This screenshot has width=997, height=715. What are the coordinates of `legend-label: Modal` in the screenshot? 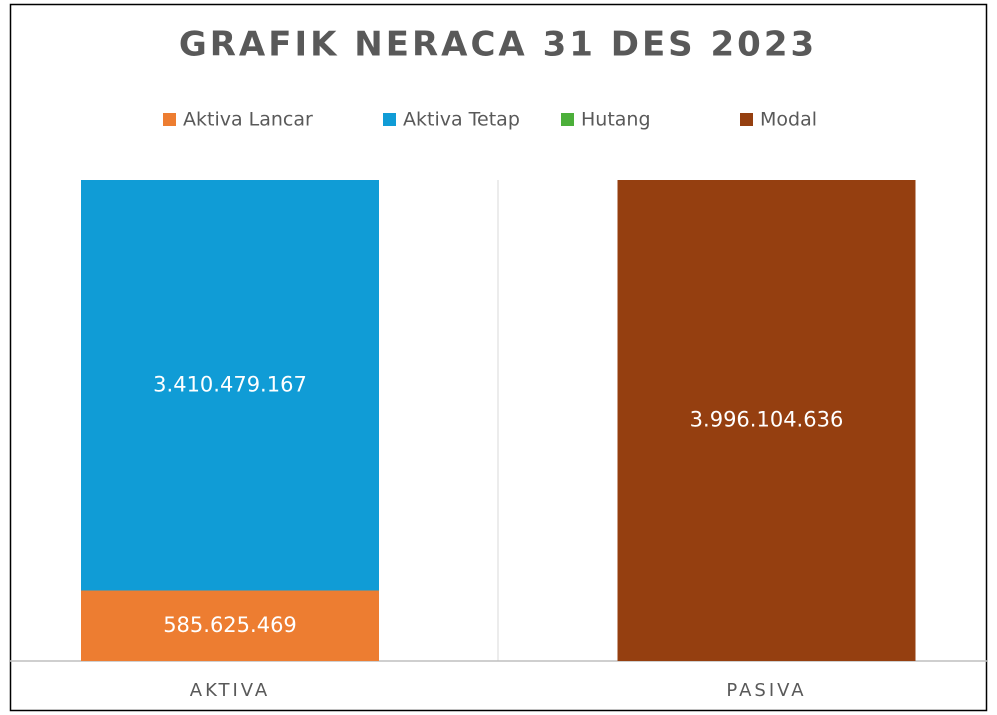 It's located at (788, 120).